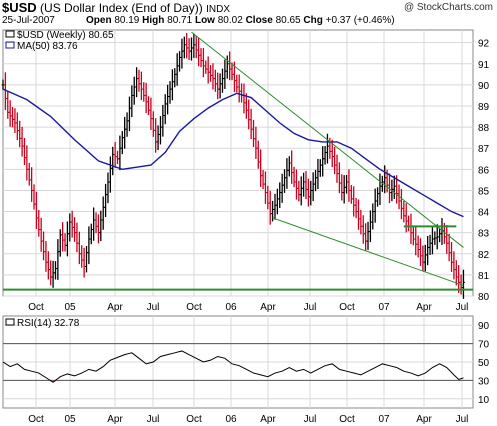 The height and width of the screenshot is (426, 497). I want to click on legend-label: $USD (Weekly) 80.65, so click(65, 35).